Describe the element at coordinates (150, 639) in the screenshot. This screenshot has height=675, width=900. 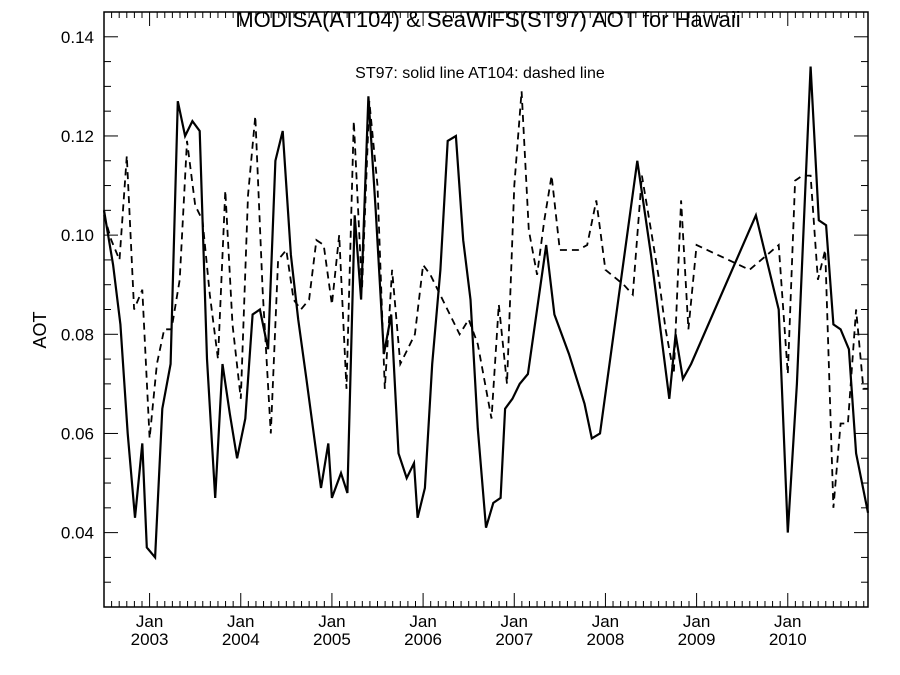
I see `x-tick-year-label: 2003` at that location.